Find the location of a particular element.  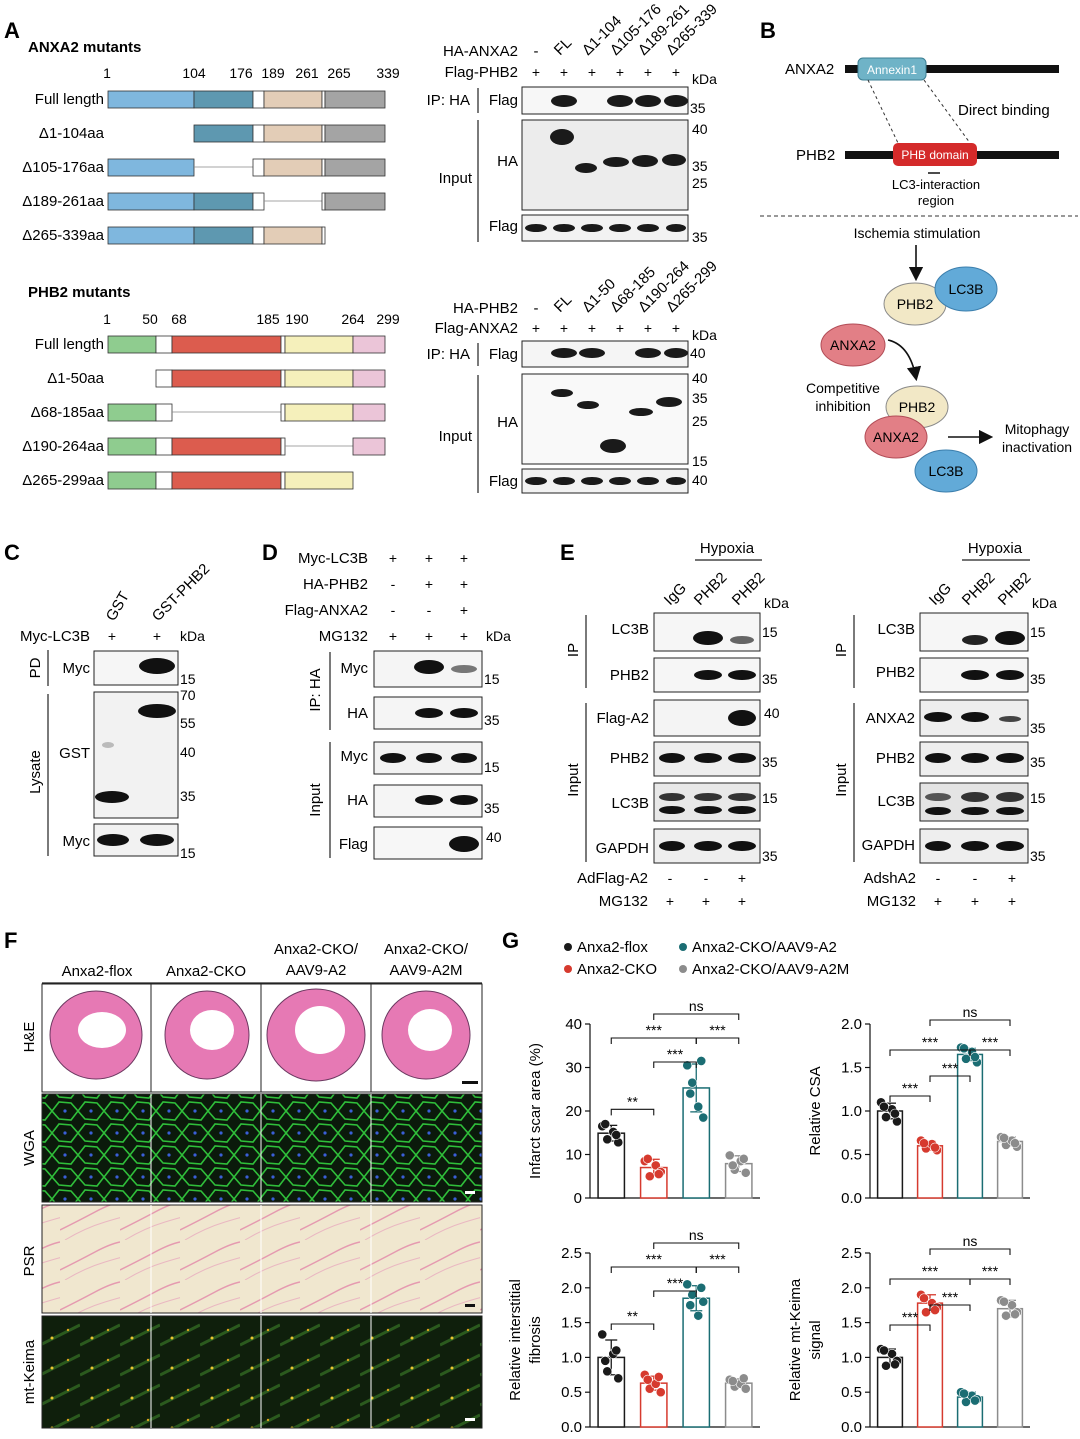

annexin1-domain is located at coordinates (892, 69).